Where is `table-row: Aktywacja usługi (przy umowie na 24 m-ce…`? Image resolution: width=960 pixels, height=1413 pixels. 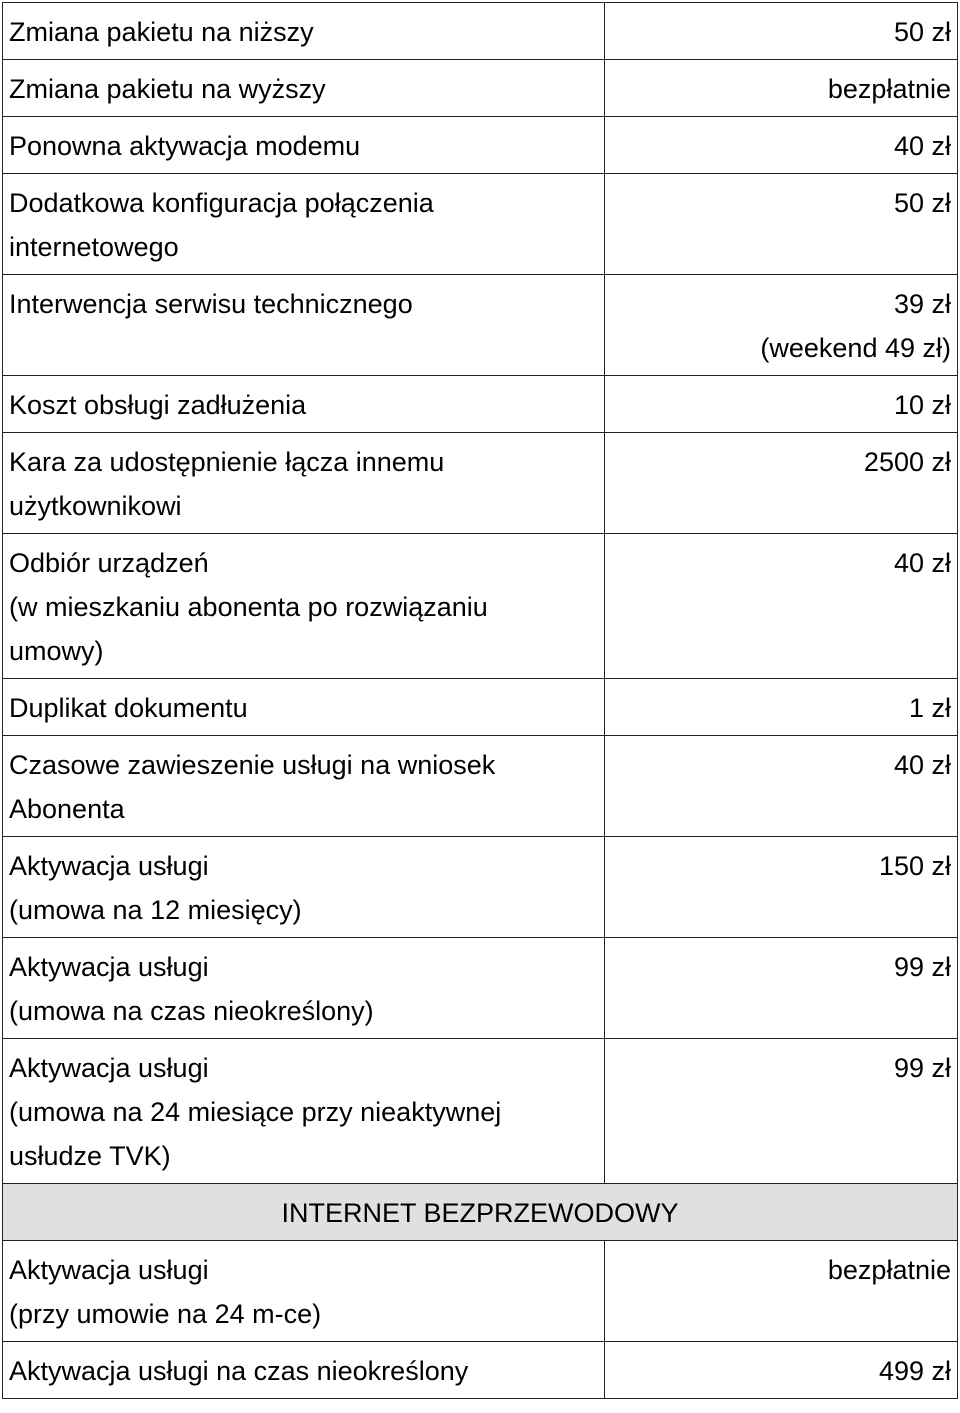 table-row: Aktywacja usługi (przy umowie na 24 m-ce… is located at coordinates (480, 1291).